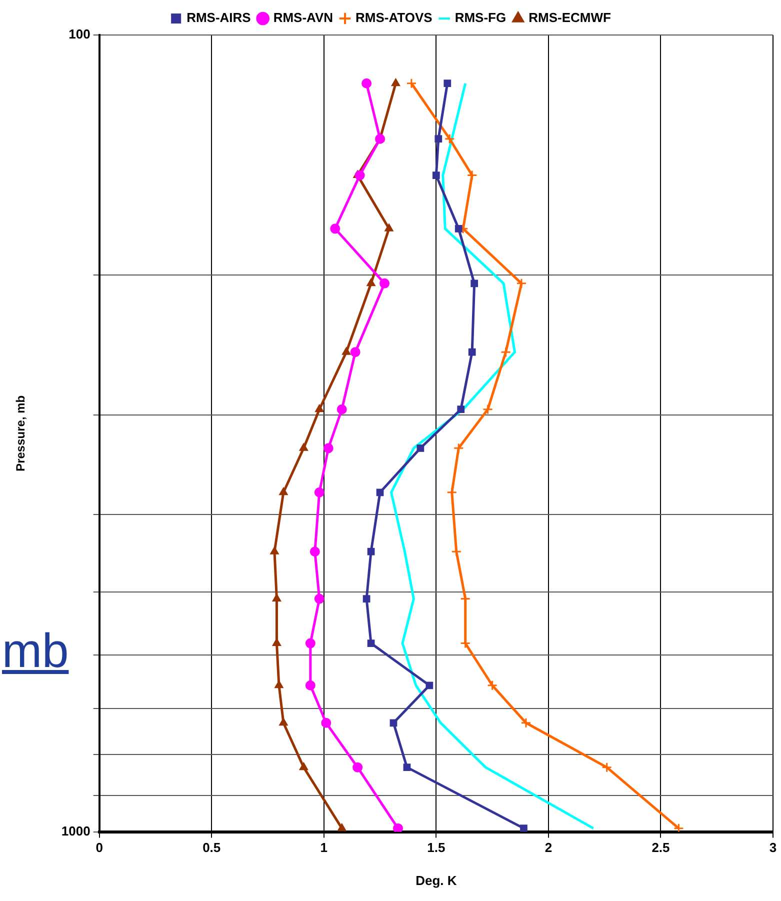  I want to click on x-tick-label: 3, so click(773, 848).